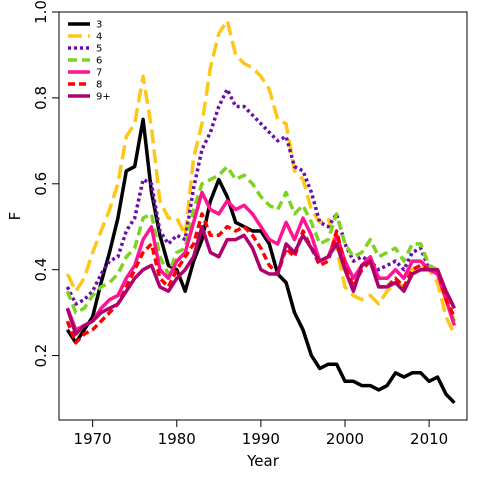  What do you see at coordinates (345, 439) in the screenshot?
I see `x-tick-label: 2000` at bounding box center [345, 439].